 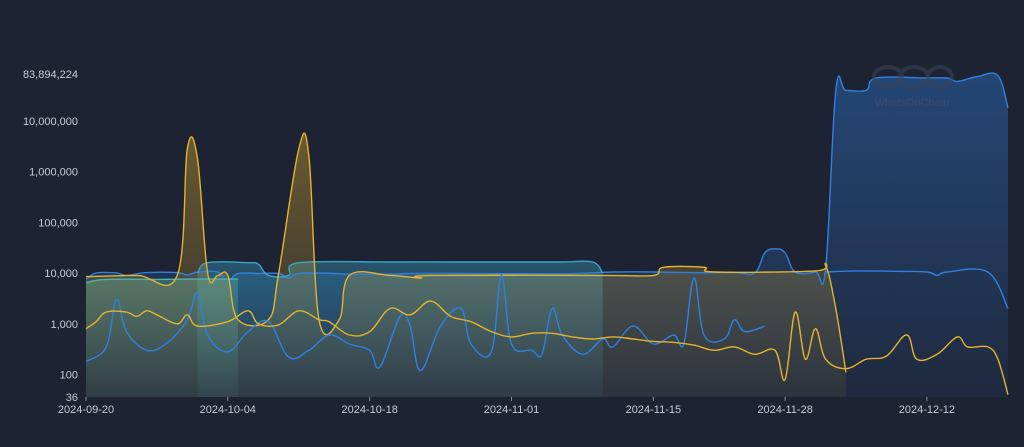 What do you see at coordinates (69, 376) in the screenshot?
I see `y-tick-label: 100` at bounding box center [69, 376].